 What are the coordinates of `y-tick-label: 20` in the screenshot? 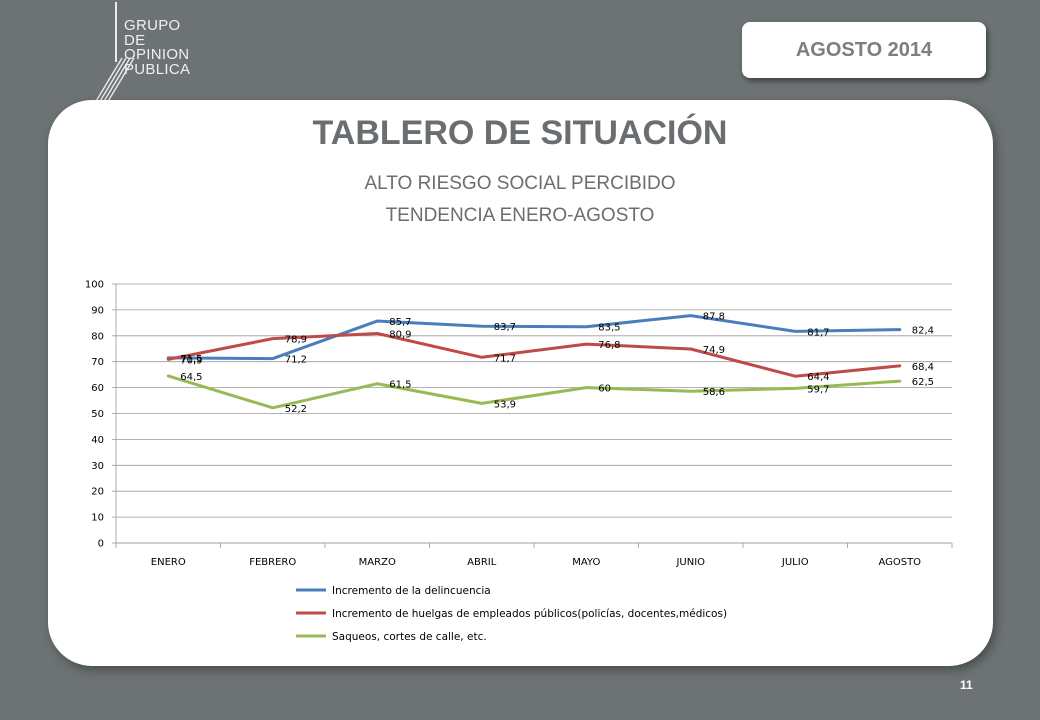 It's located at (97, 492).